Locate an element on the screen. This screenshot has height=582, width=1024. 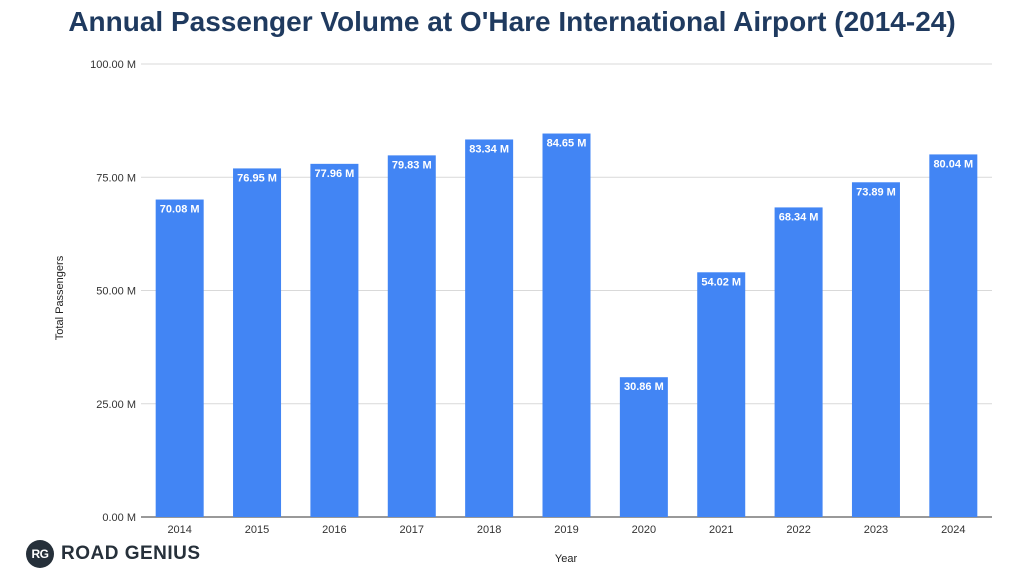
x-tick-label: 2019 is located at coordinates (566, 530).